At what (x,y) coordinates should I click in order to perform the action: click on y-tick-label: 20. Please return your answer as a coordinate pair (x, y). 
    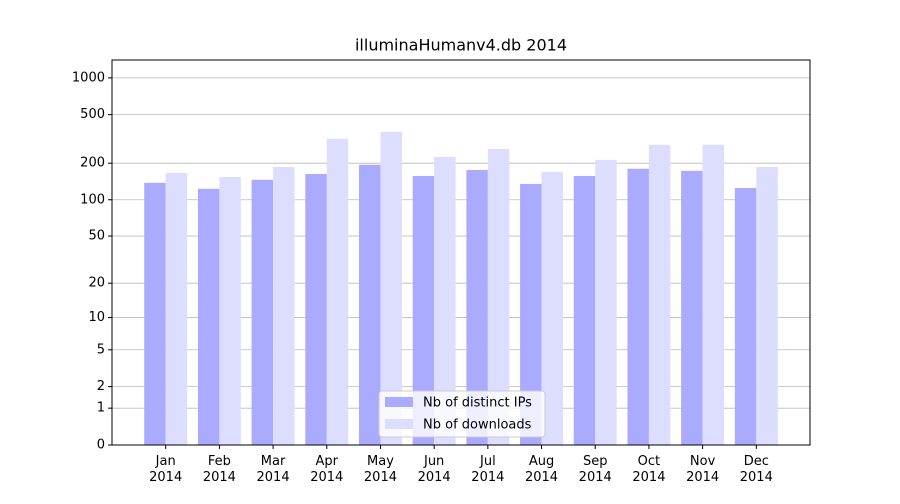
    Looking at the image, I should click on (96, 283).